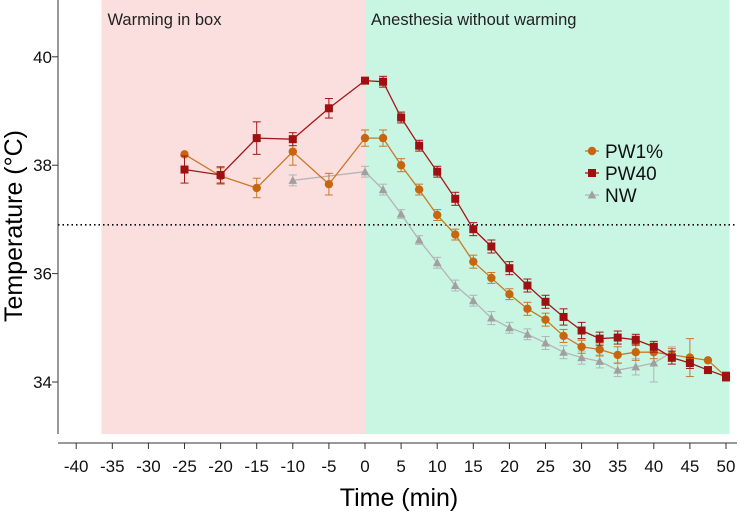 The image size is (740, 513). I want to click on x-tick-label: 50, so click(726, 466).